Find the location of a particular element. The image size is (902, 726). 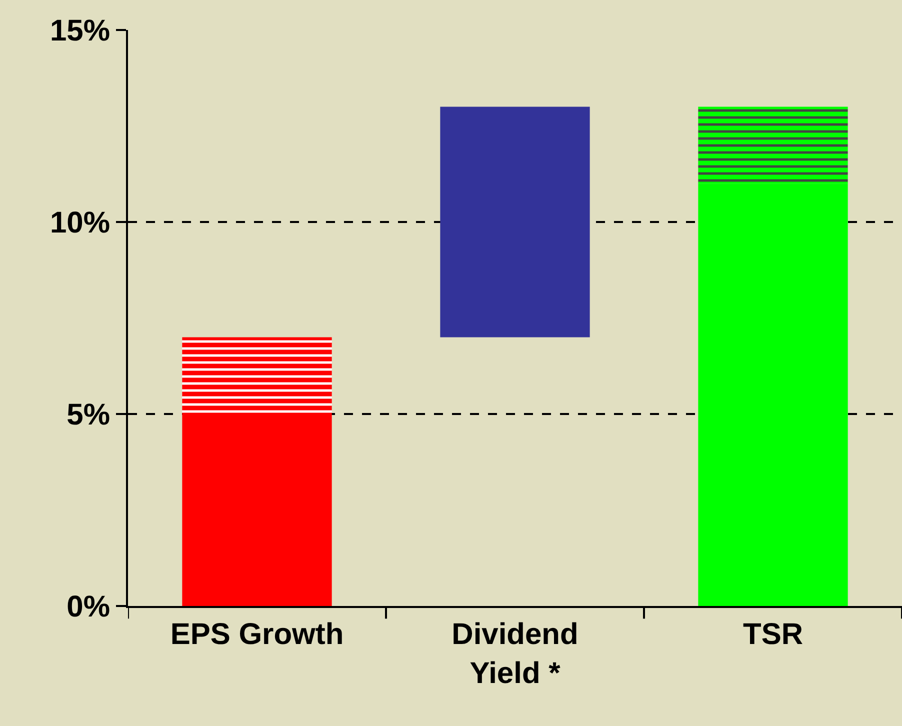

x-tick-label: TSR is located at coordinates (773, 634).